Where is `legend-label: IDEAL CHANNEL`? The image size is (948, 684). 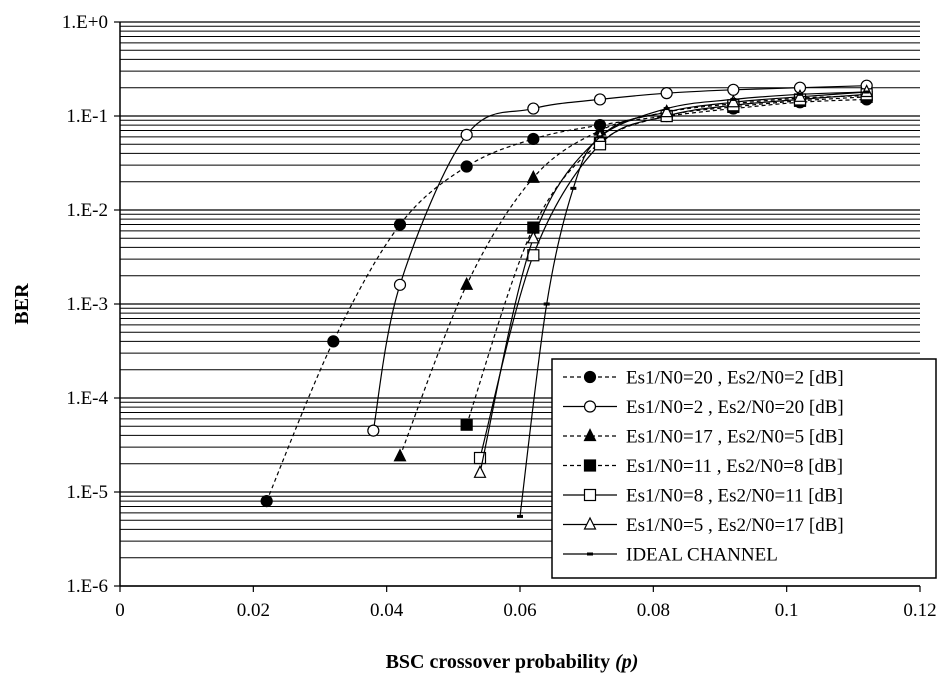
legend-label: IDEAL CHANNEL is located at coordinates (702, 555).